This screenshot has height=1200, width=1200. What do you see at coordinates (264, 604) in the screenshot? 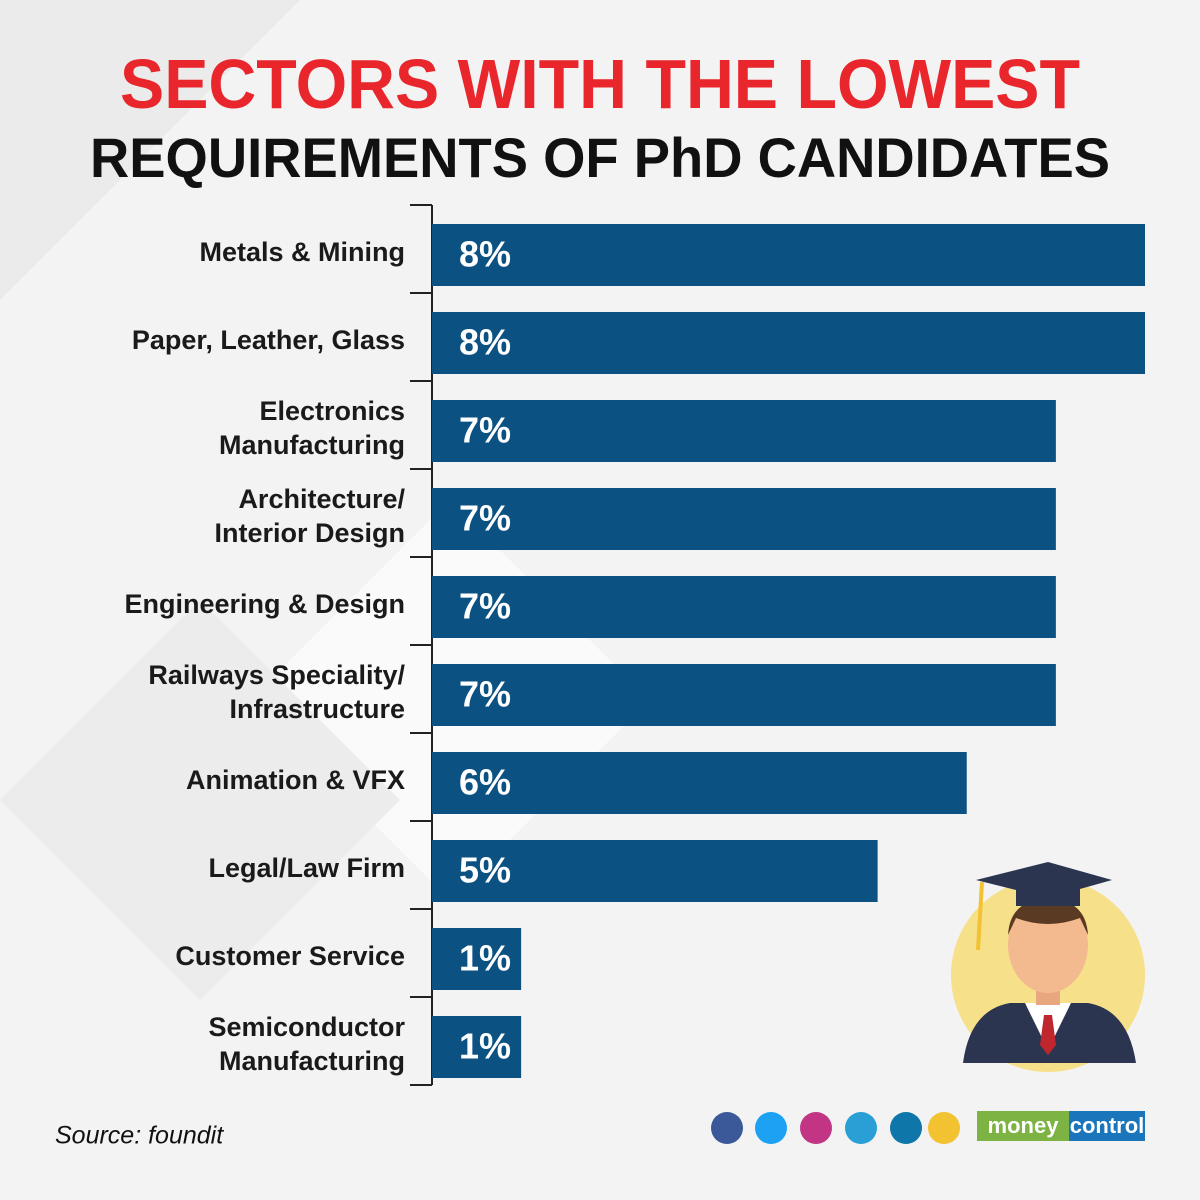
I see `category-label: Engineering & Design` at bounding box center [264, 604].